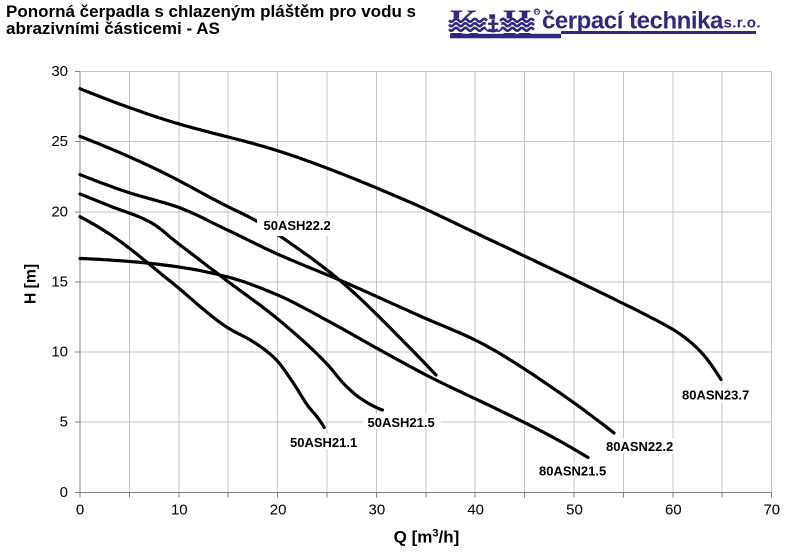 The image size is (800, 558). What do you see at coordinates (297, 225) in the screenshot?
I see `svg-text: 50ASH22.2` at bounding box center [297, 225].